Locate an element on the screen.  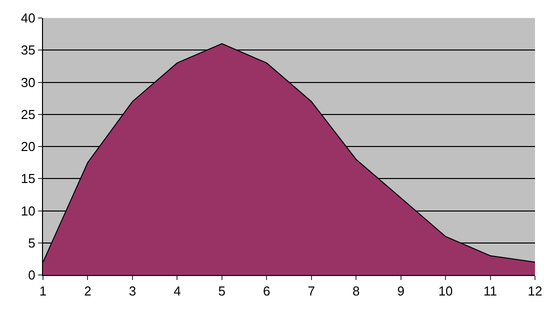
x-tick-label: 6 is located at coordinates (266, 291).